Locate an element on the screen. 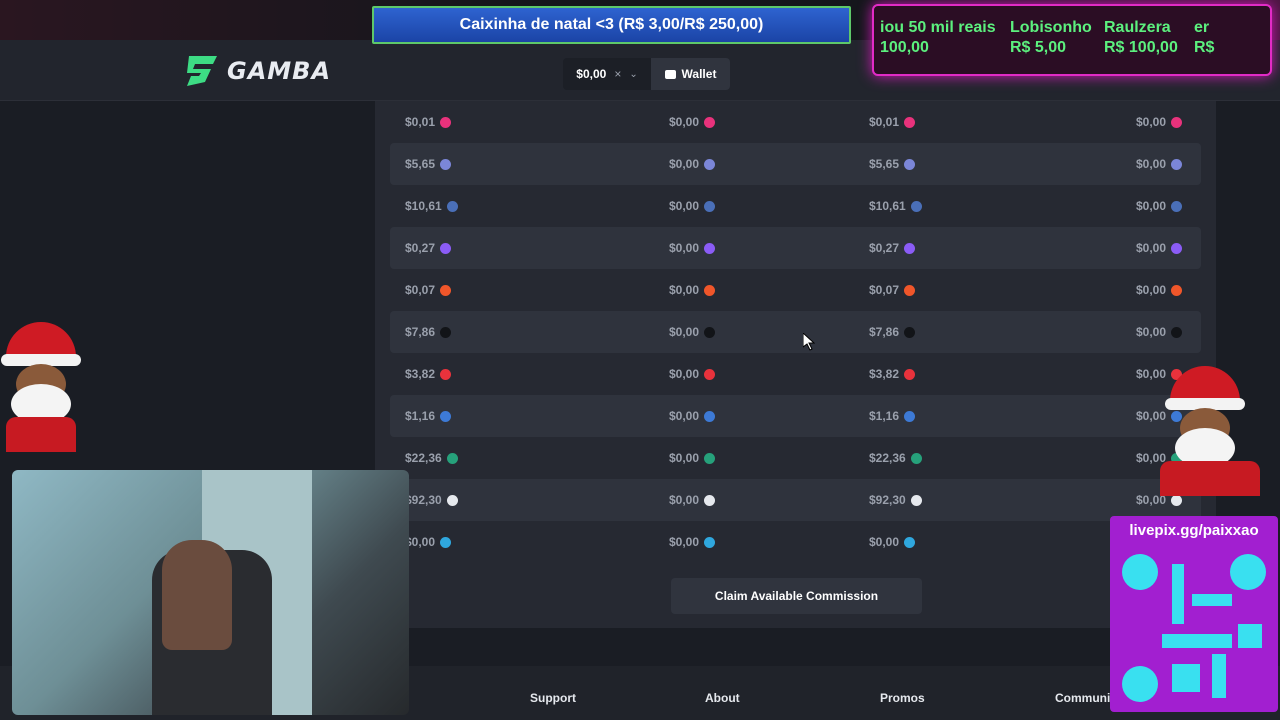 The width and height of the screenshot is (1280, 720). claim-commission-button: Claim Available Commission is located at coordinates (796, 596).